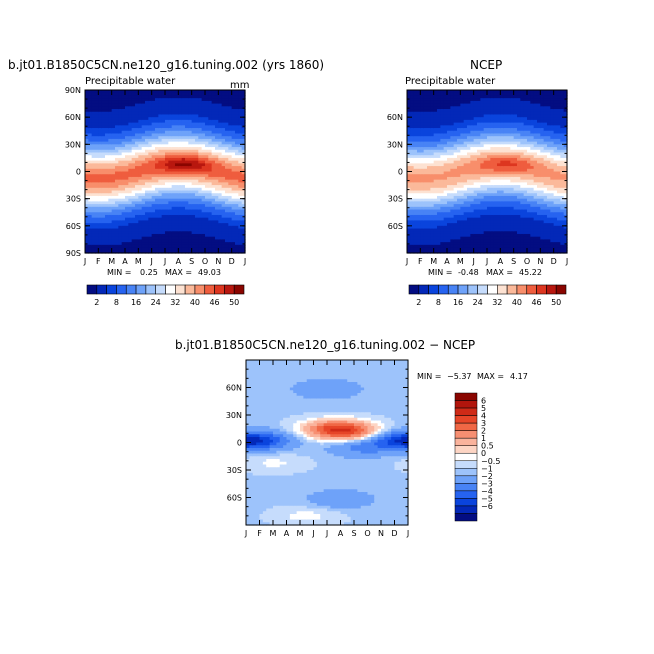  Describe the element at coordinates (229, 289) in the screenshot. I see `colorbar-swatch` at that location.